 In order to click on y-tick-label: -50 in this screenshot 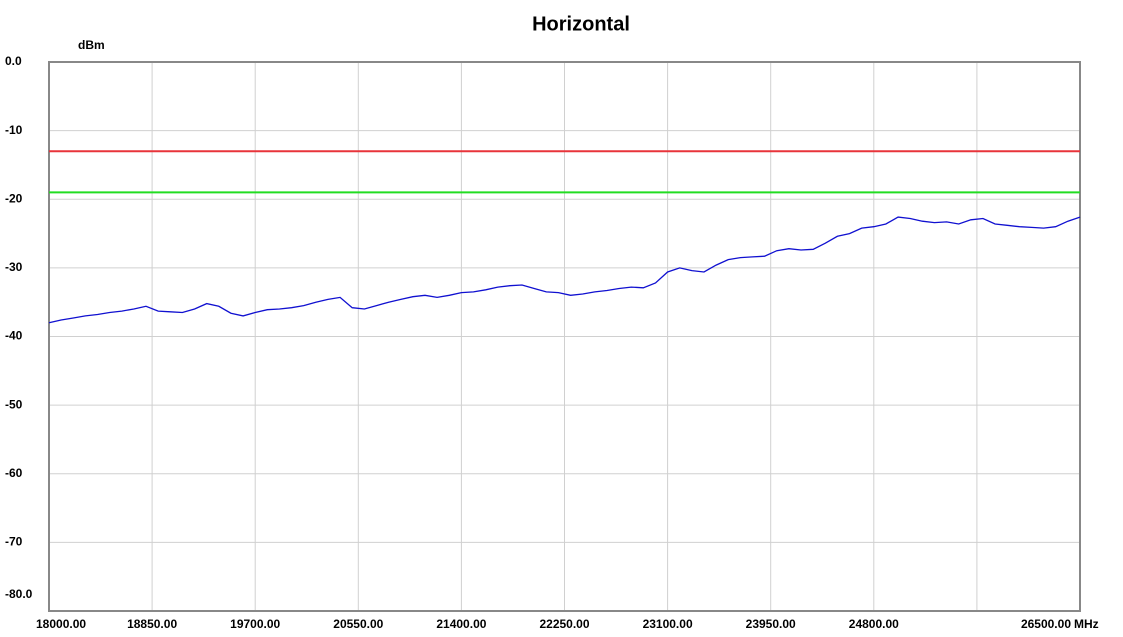, I will do `click(14, 404)`.